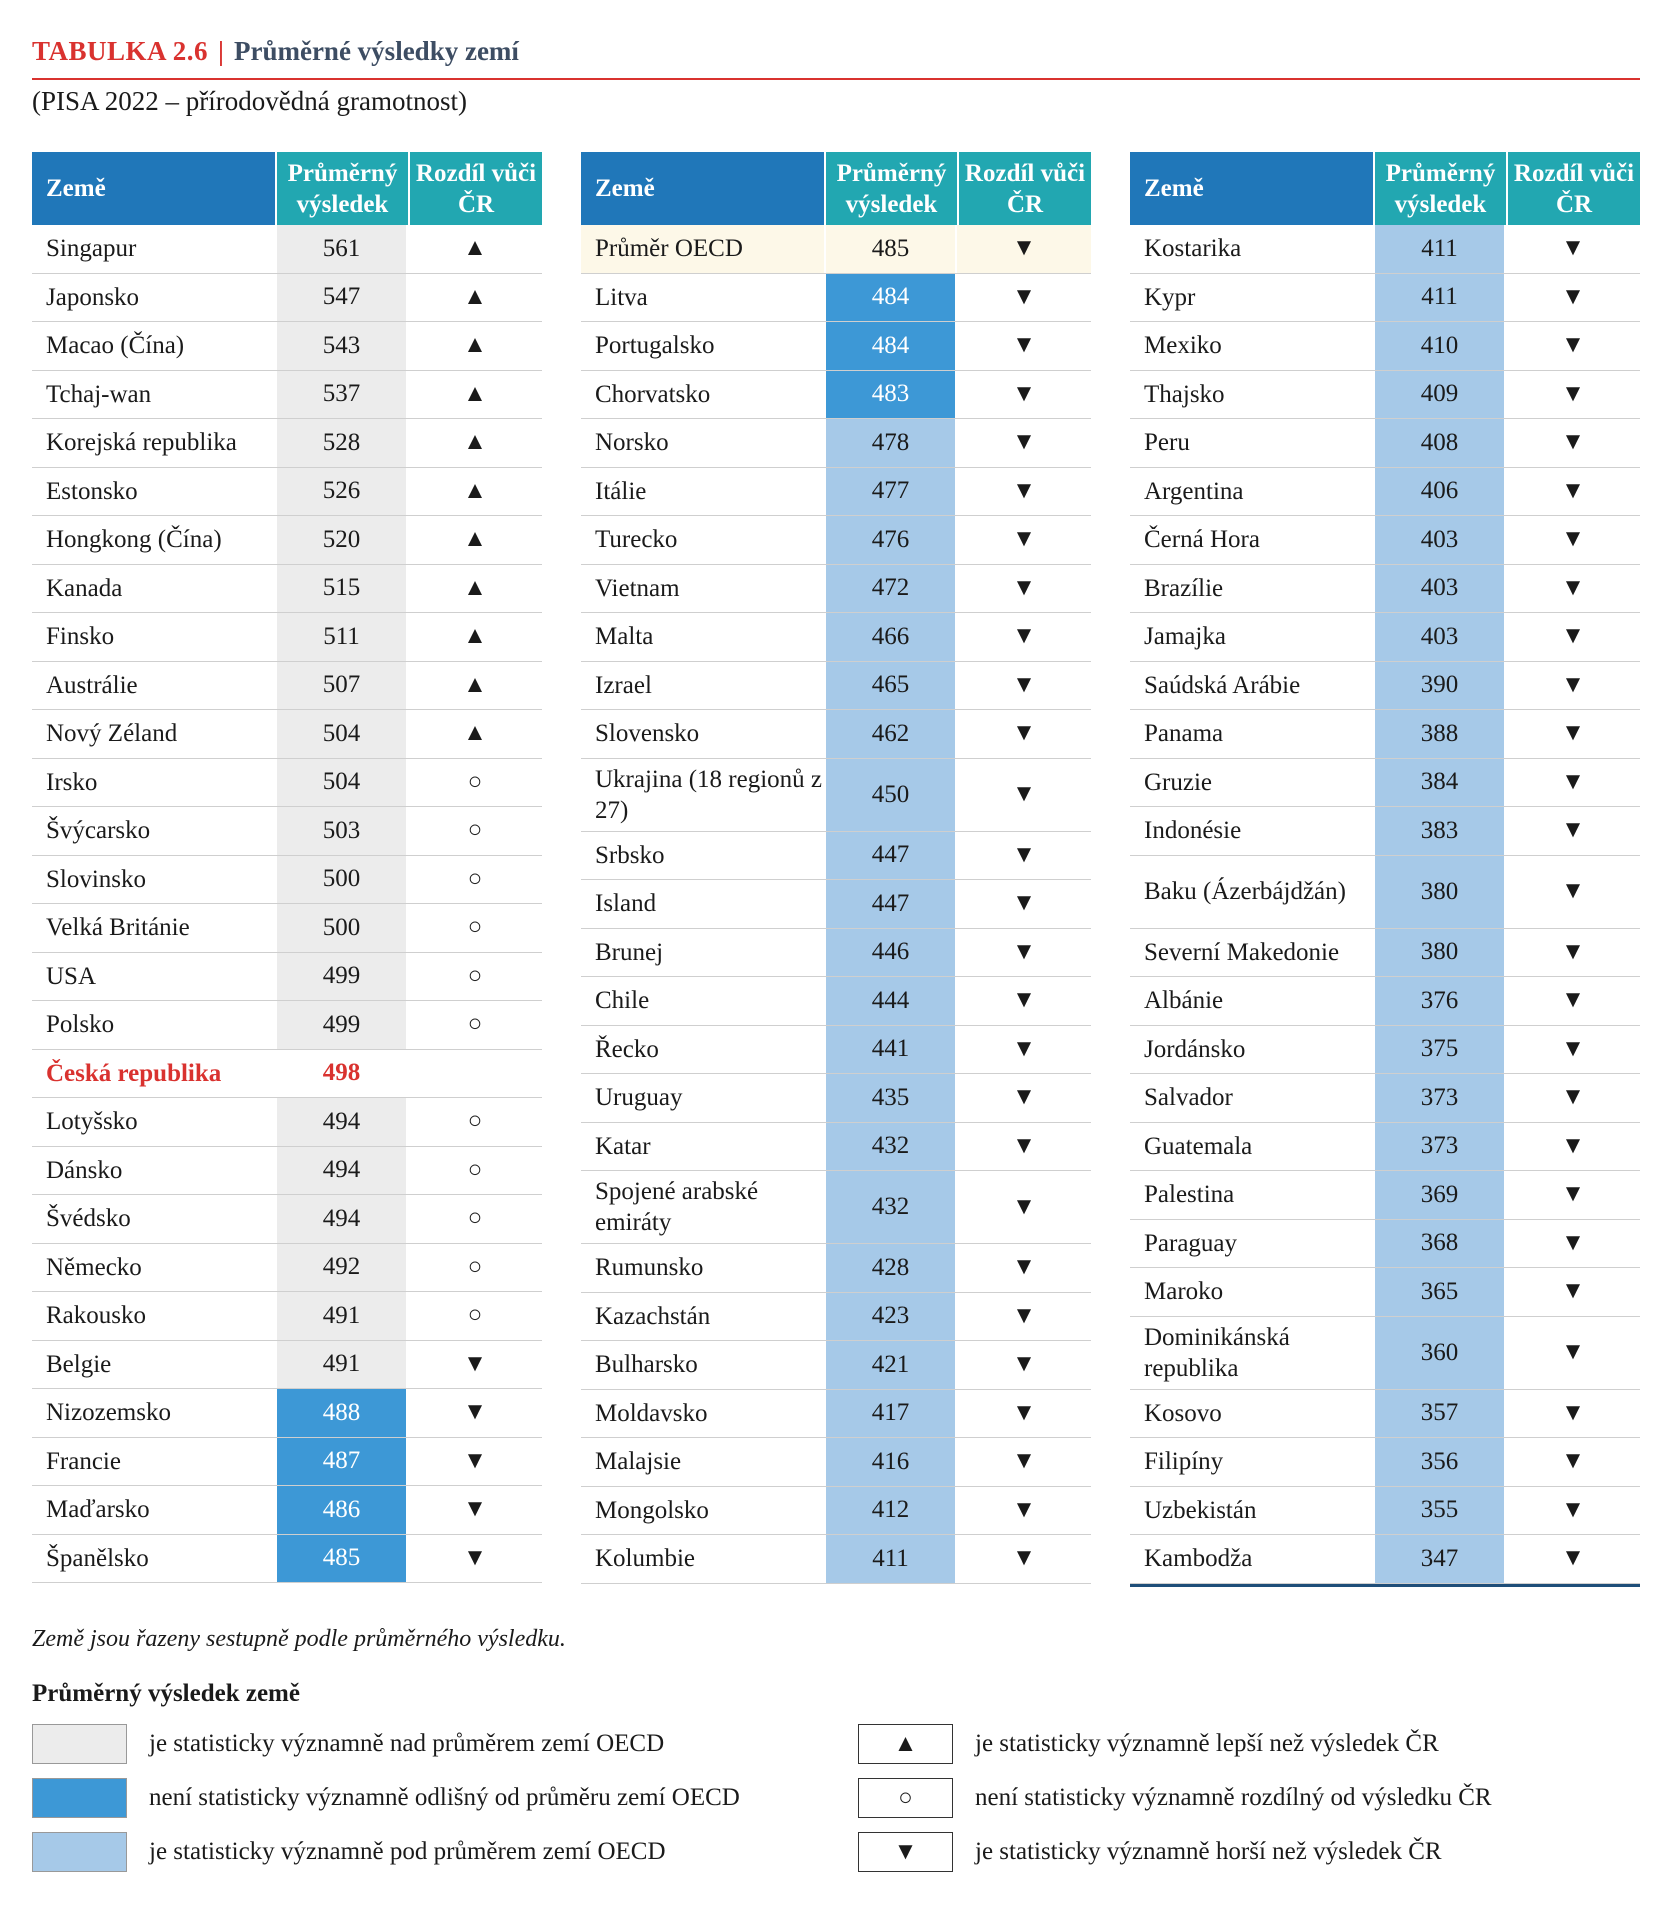 Image resolution: width=1668 pixels, height=1920 pixels. Describe the element at coordinates (83, 1461) in the screenshot. I see `country-name: Francie` at that location.